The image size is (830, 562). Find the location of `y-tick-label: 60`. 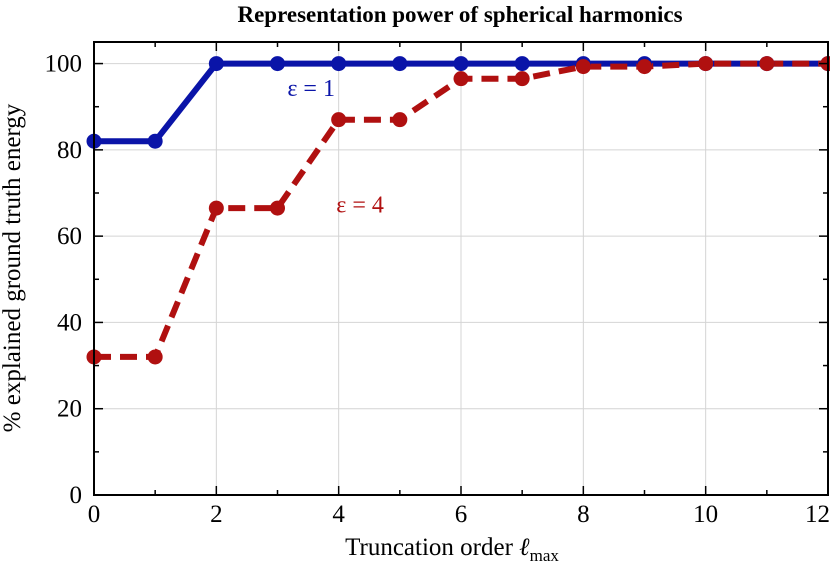

y-tick-label: 60 is located at coordinates (69, 236).